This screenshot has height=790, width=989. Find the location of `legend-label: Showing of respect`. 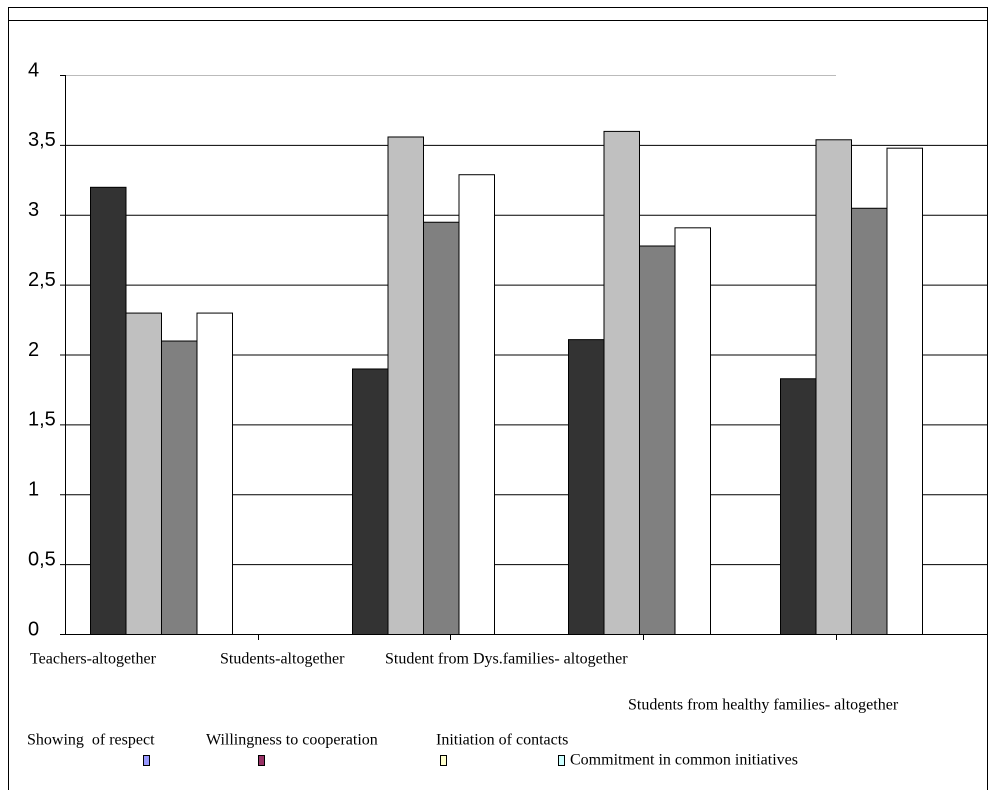

legend-label: Showing of respect is located at coordinates (91, 740).